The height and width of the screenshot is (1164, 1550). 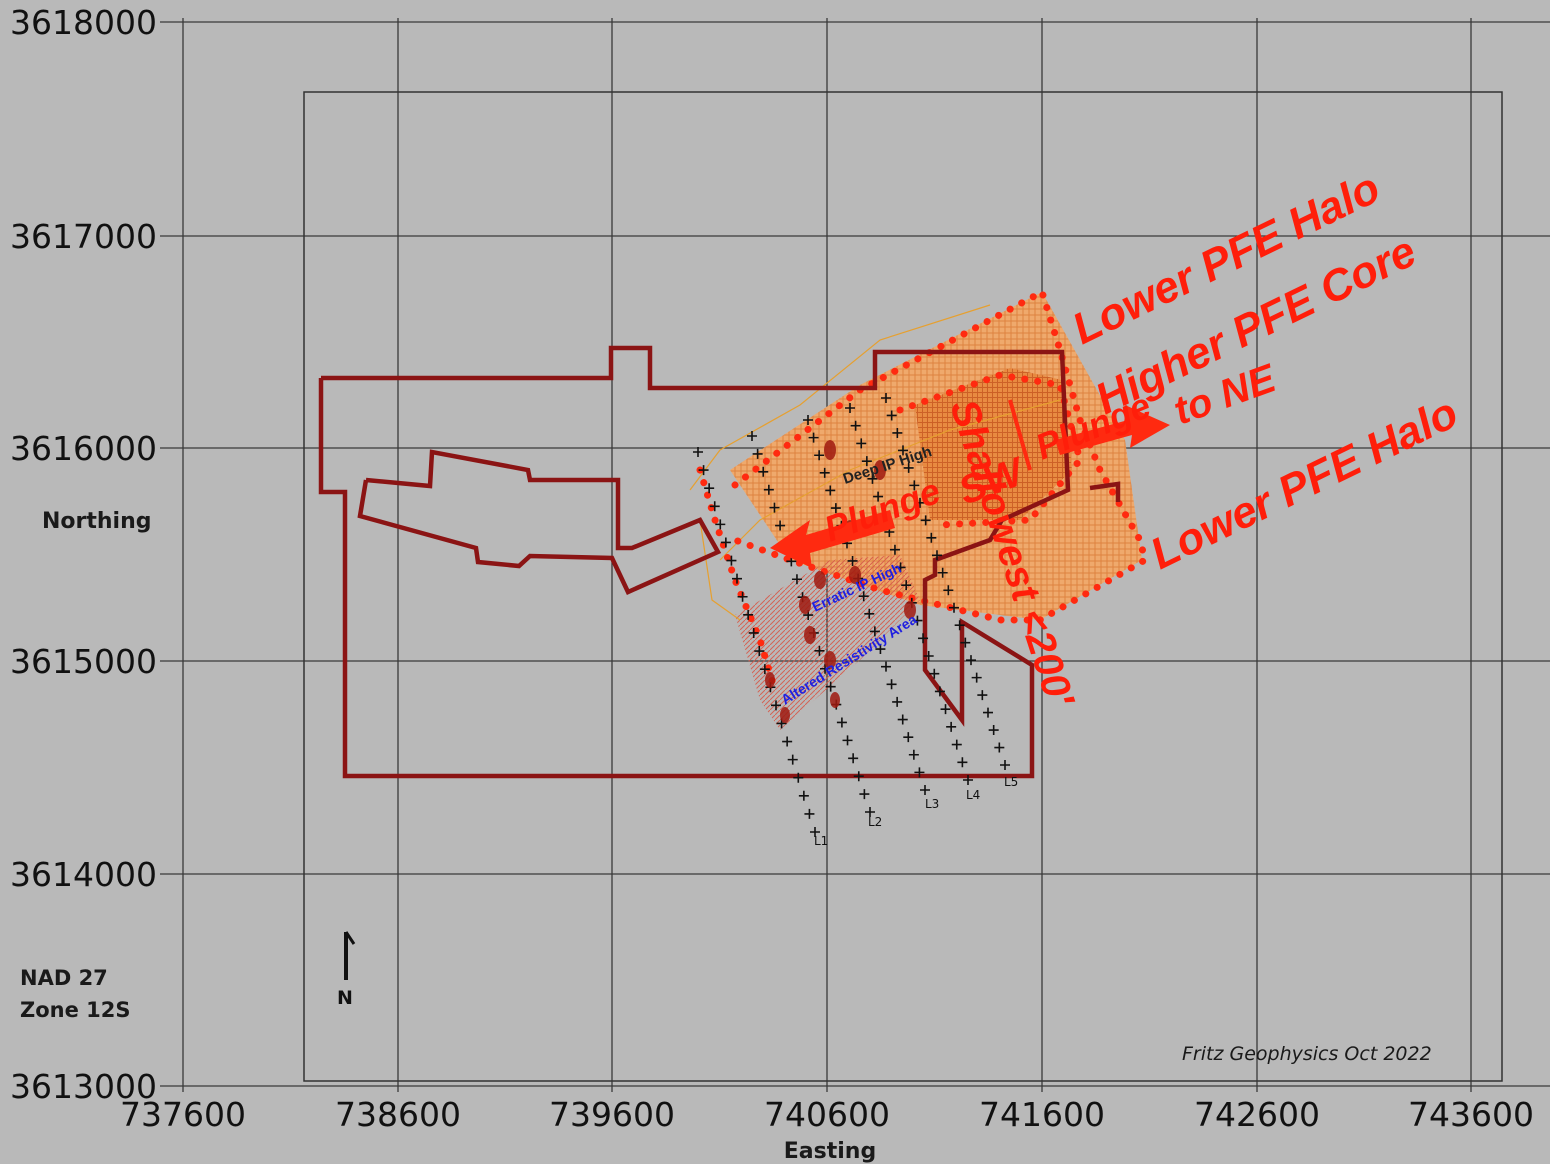 What do you see at coordinates (83, 1086) in the screenshot?
I see `y-tick: 3613000` at bounding box center [83, 1086].